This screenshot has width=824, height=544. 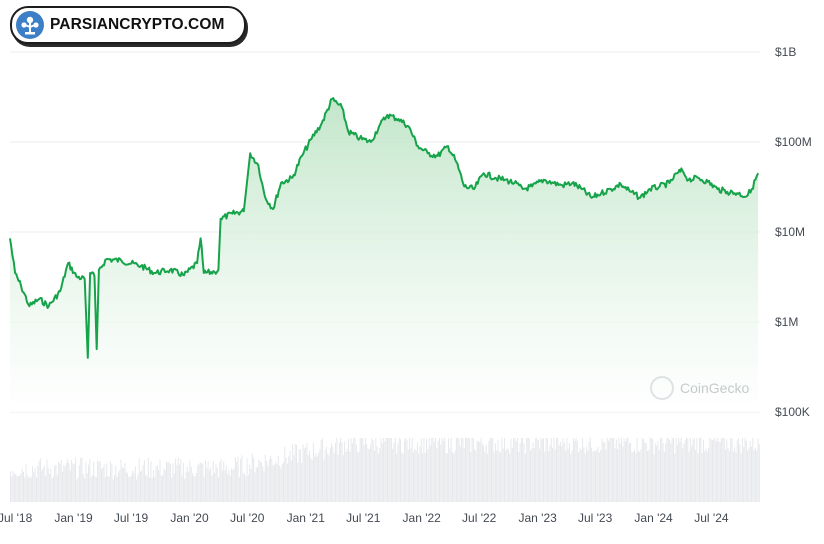 I want to click on x-tick-label: Jan '21, so click(x=306, y=518).